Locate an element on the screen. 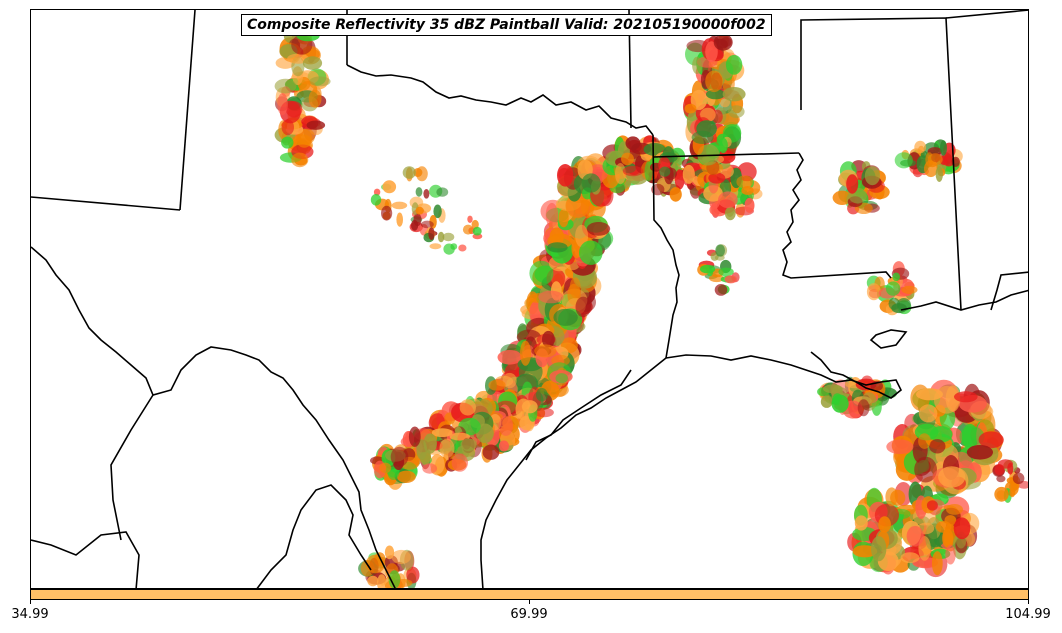 The height and width of the screenshot is (633, 1062). coast-la-delta is located at coordinates (888, 339).